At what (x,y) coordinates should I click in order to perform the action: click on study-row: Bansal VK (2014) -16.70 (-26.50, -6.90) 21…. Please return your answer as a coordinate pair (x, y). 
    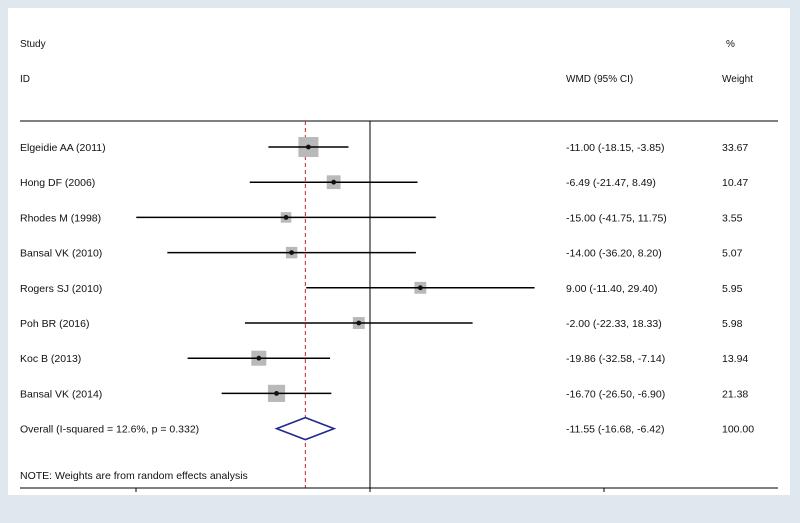
    Looking at the image, I should click on (384, 393).